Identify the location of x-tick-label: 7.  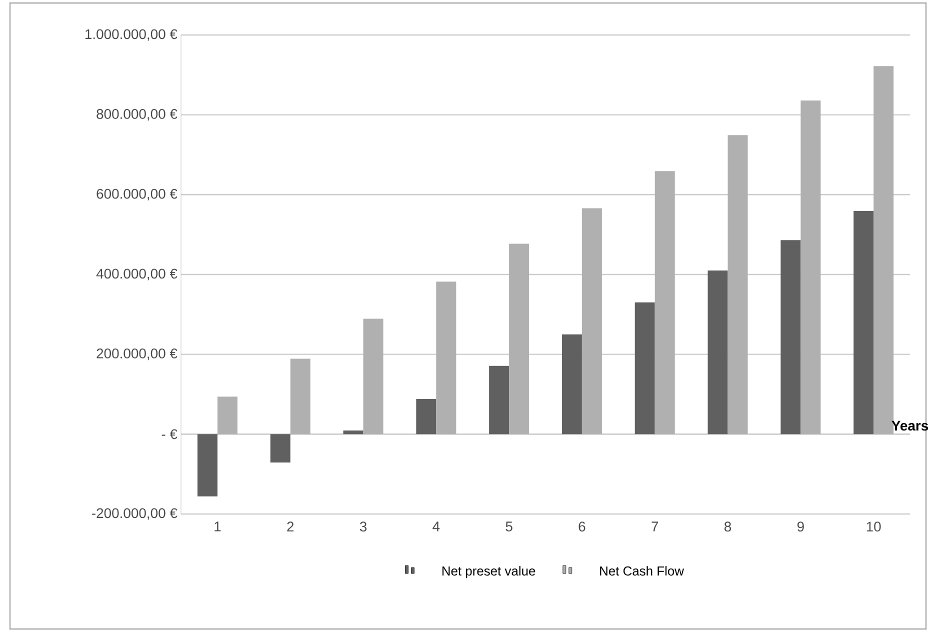
(655, 527).